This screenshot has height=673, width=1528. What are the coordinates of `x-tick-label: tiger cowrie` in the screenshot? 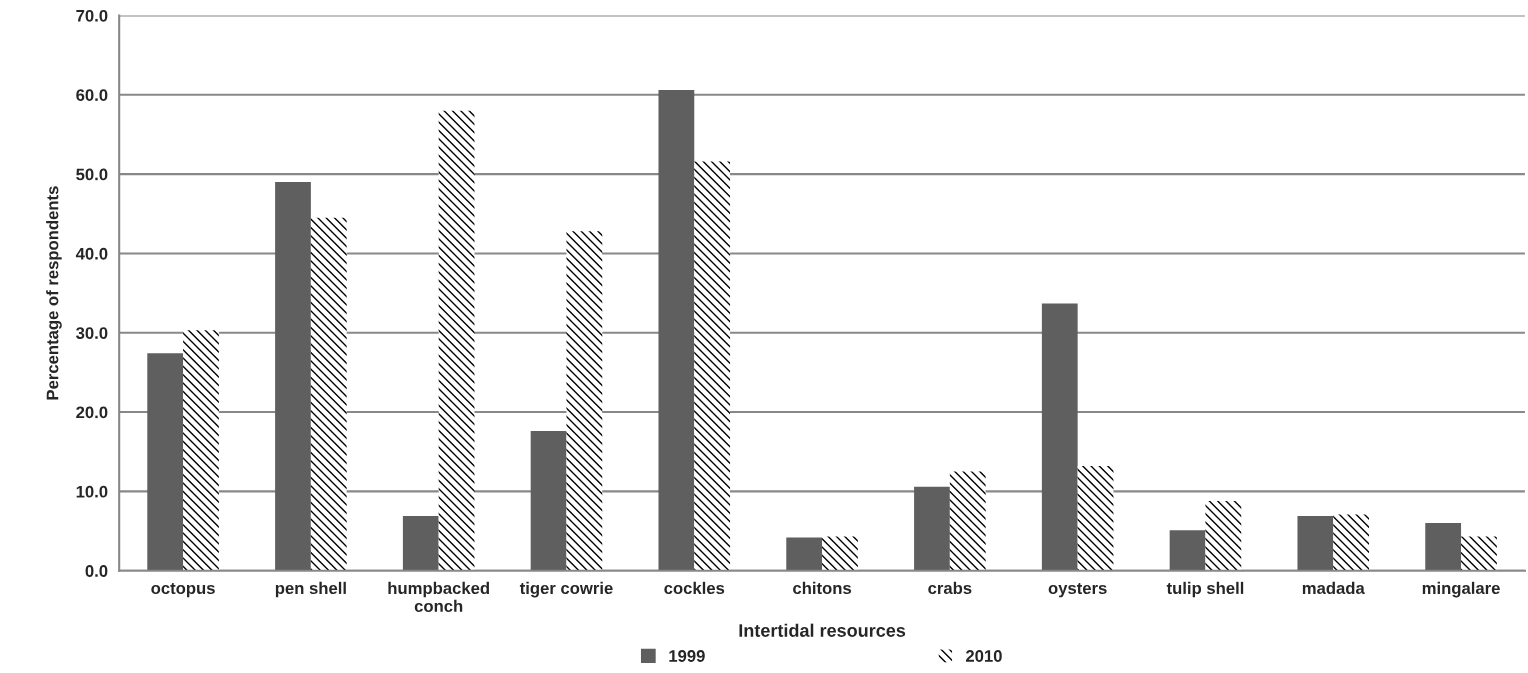 It's located at (566, 589).